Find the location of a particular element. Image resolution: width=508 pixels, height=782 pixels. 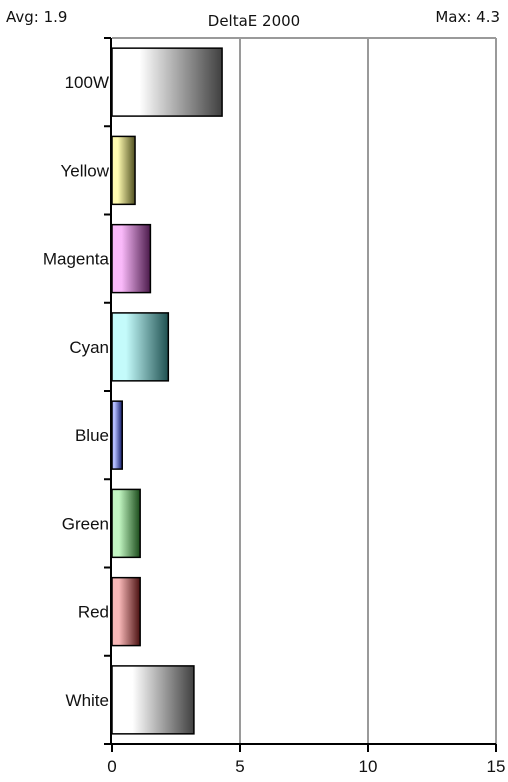

bar-green is located at coordinates (126, 523).